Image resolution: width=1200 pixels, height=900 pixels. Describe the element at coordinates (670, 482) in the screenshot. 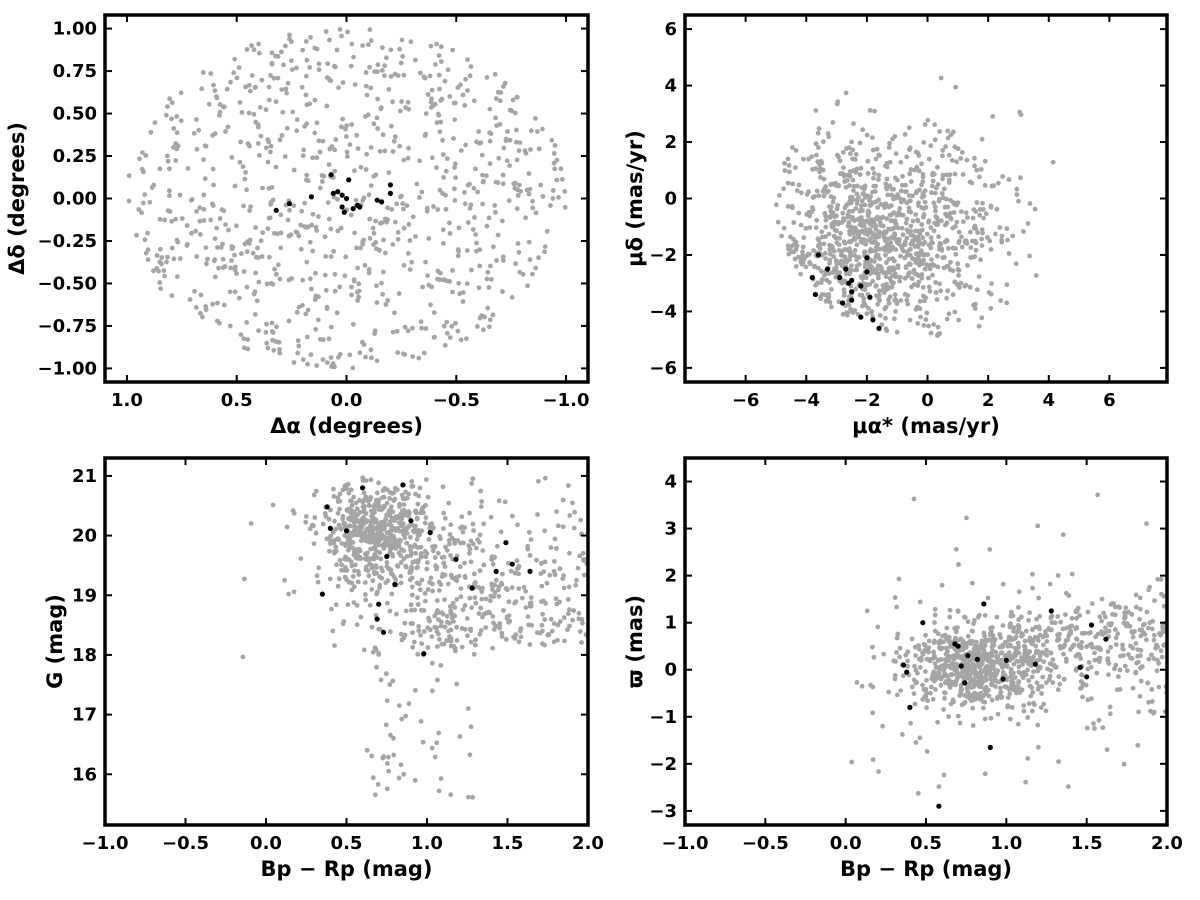

I see `y-tick-label: 4` at that location.